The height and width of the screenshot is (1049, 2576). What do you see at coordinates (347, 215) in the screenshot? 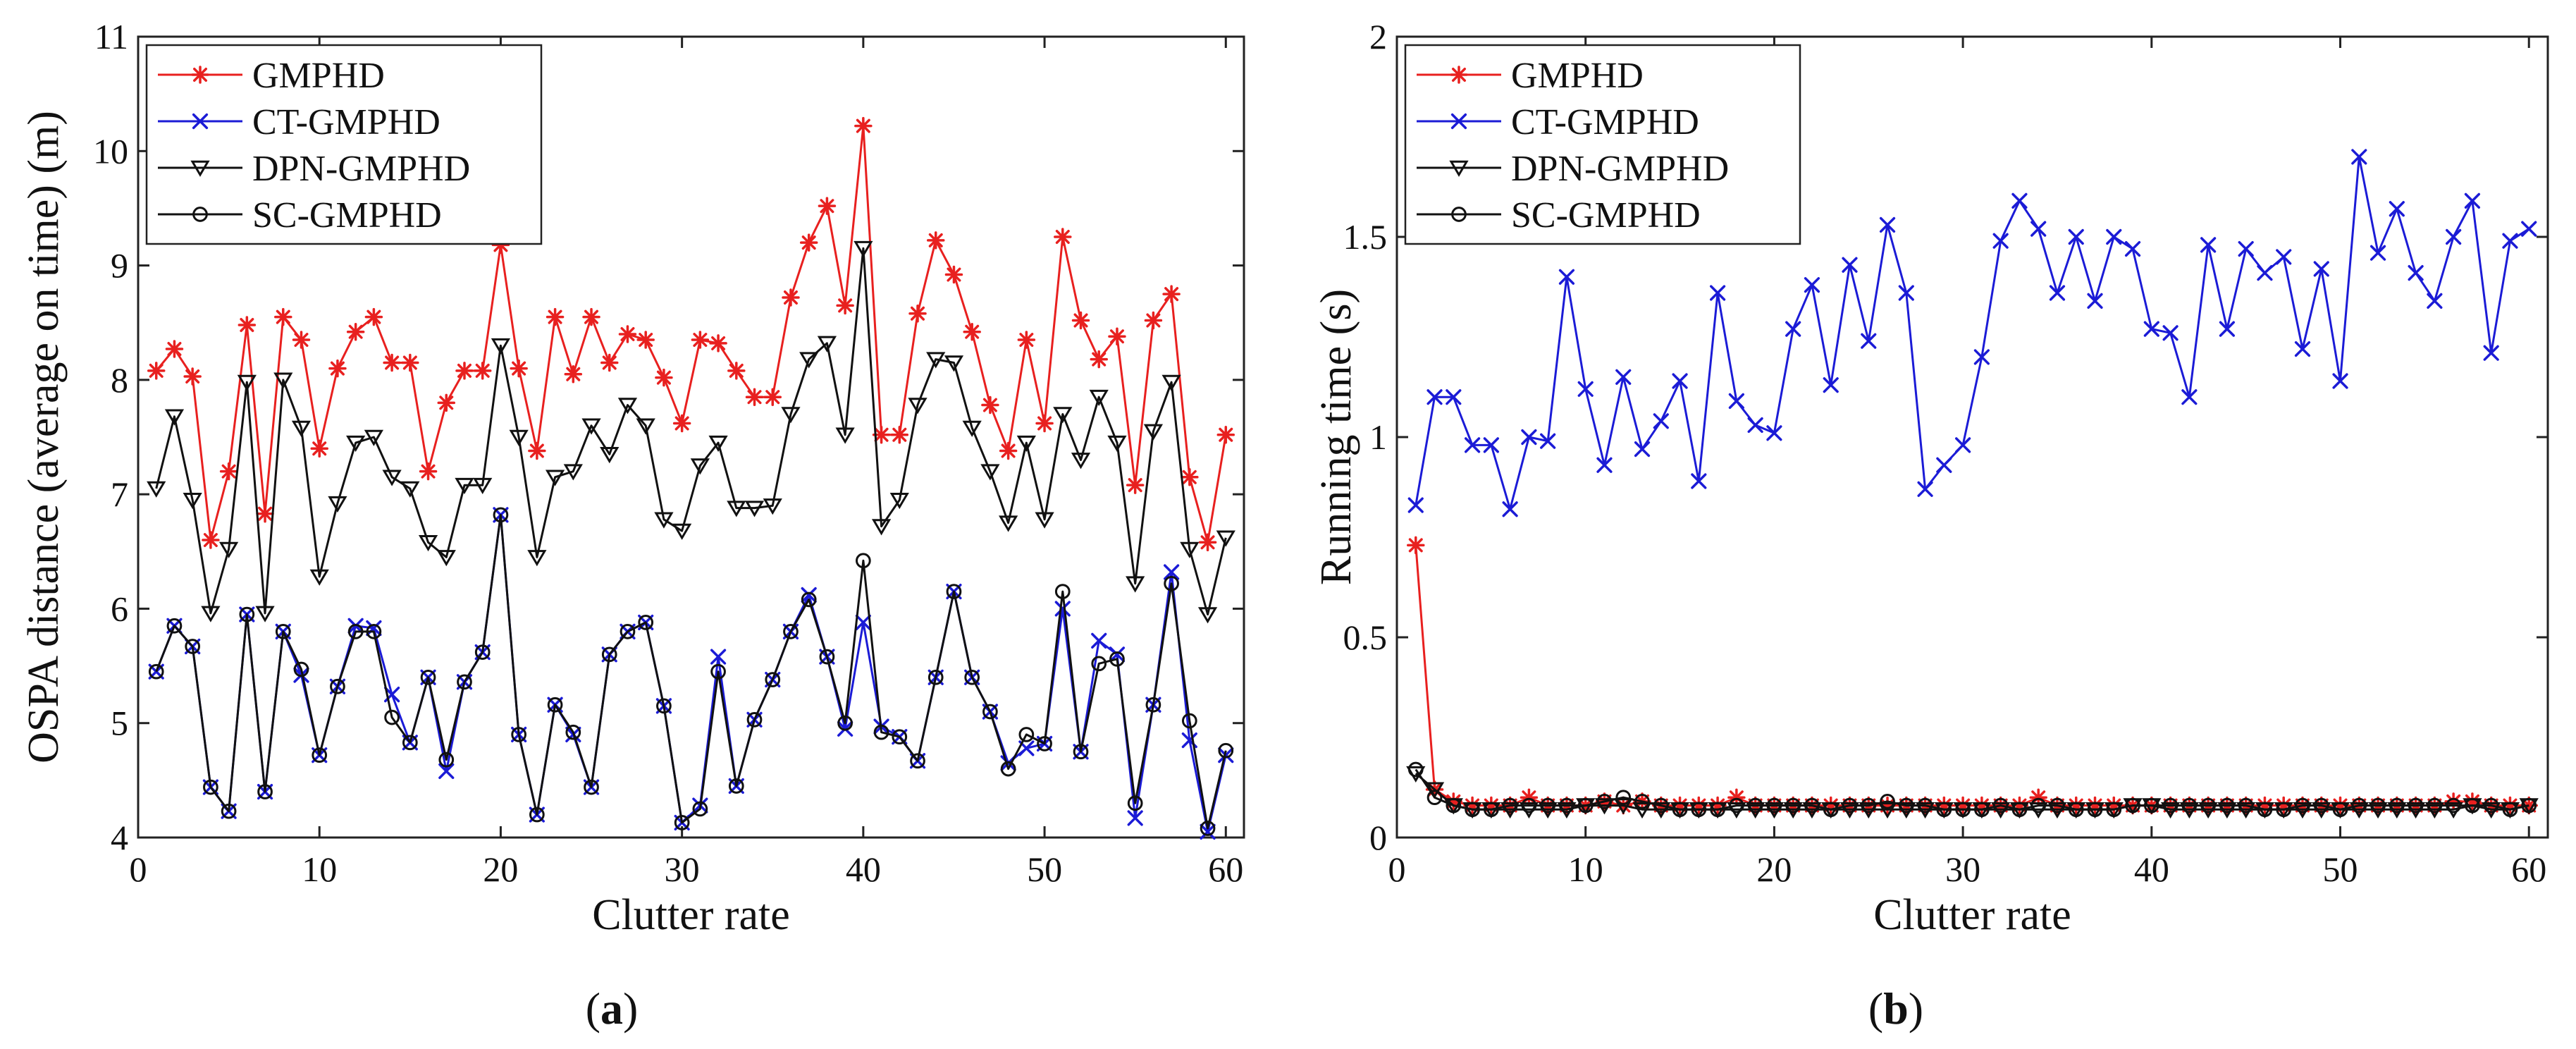
I see `legend-label-sc-gmphd: SC-GMPHD` at bounding box center [347, 215].